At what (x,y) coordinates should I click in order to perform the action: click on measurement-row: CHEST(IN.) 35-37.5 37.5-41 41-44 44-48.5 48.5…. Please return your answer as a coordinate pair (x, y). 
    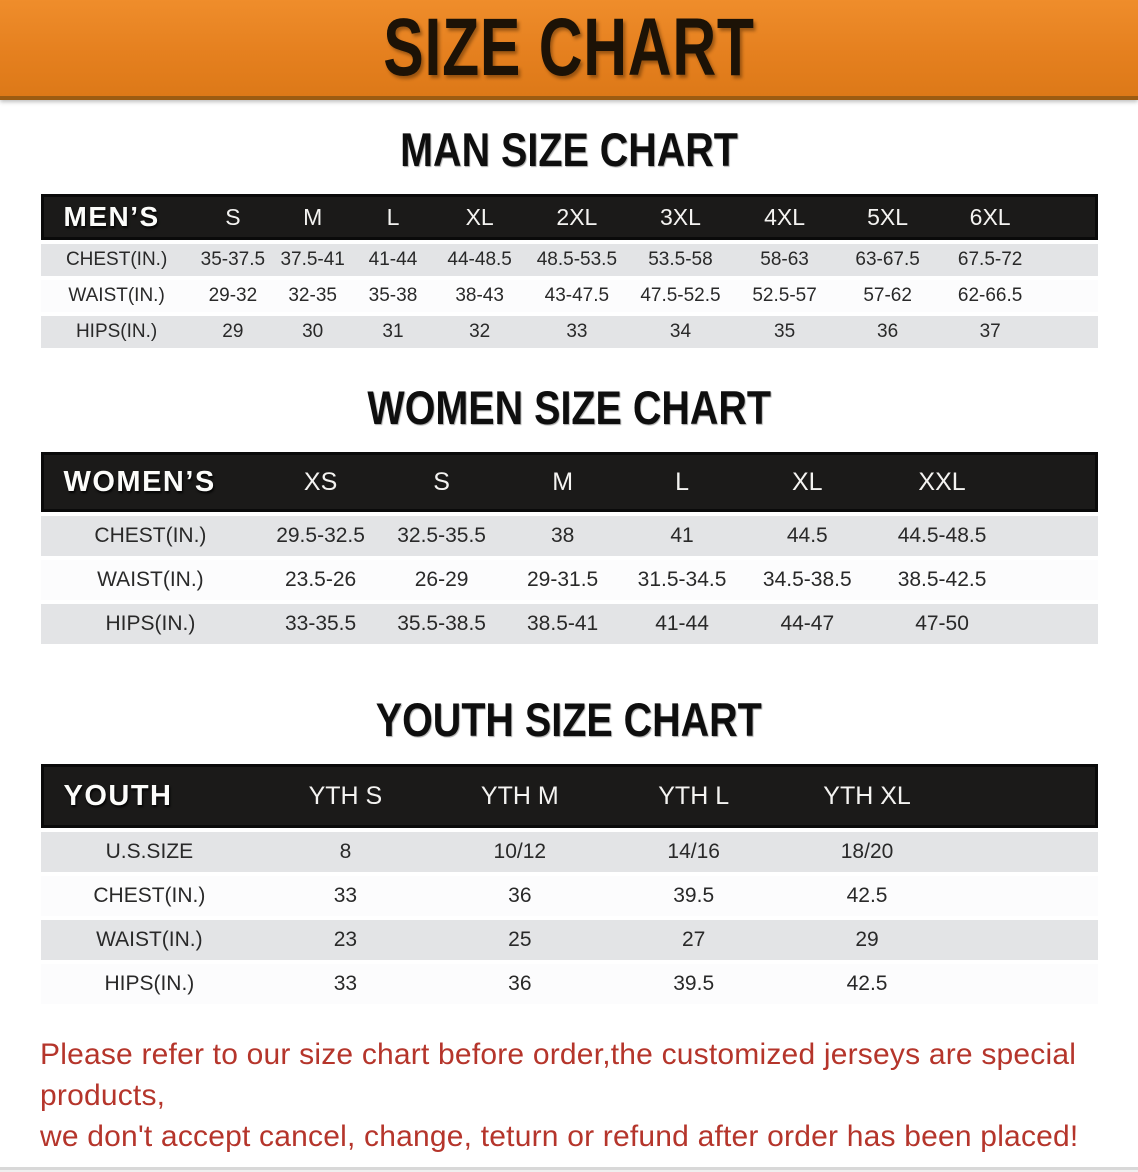
    Looking at the image, I should click on (569, 260).